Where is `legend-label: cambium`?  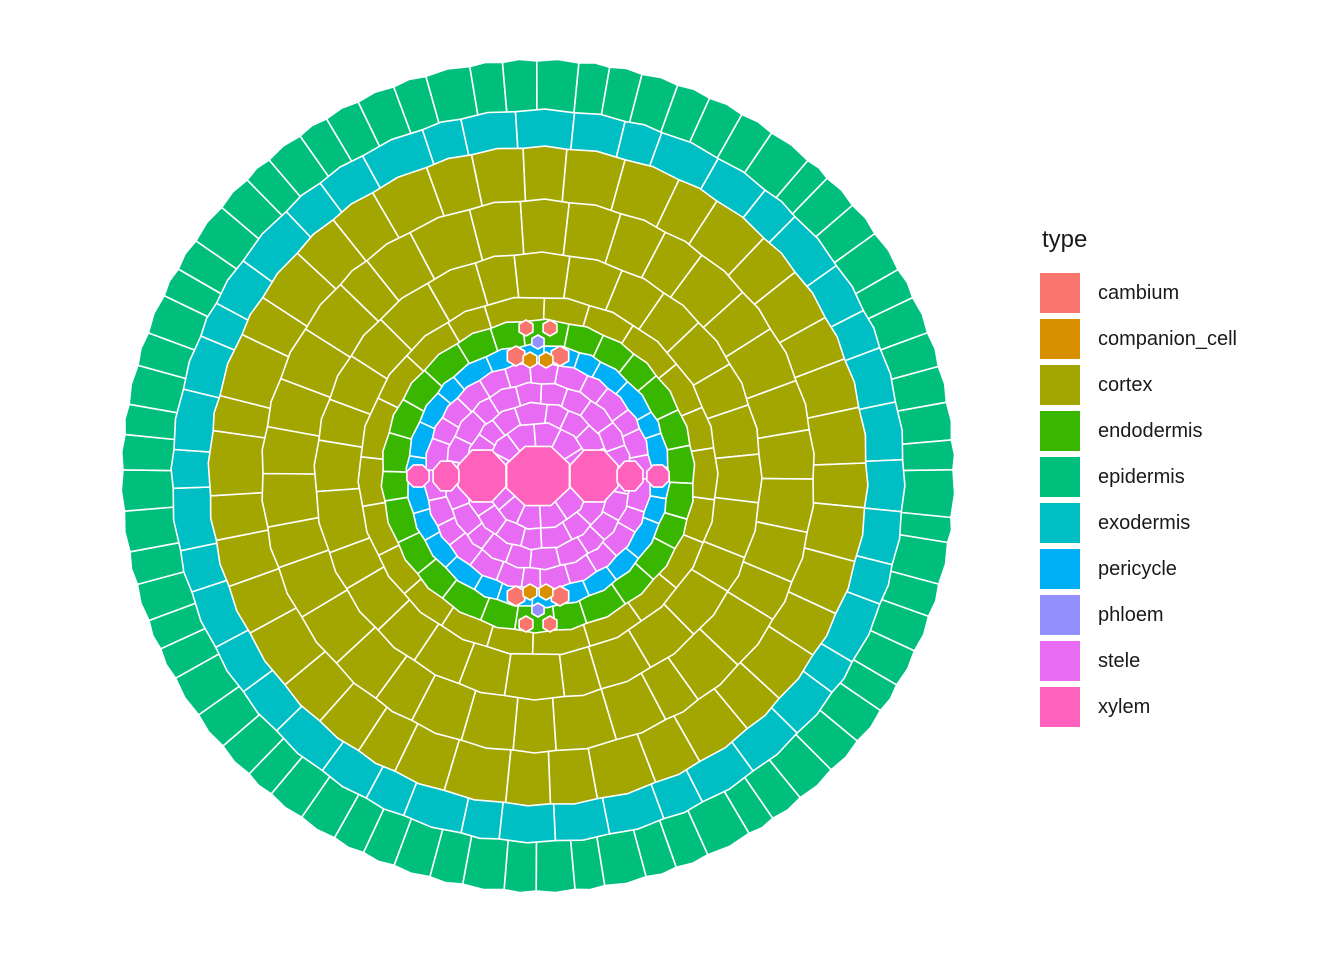
legend-label: cambium is located at coordinates (1139, 292).